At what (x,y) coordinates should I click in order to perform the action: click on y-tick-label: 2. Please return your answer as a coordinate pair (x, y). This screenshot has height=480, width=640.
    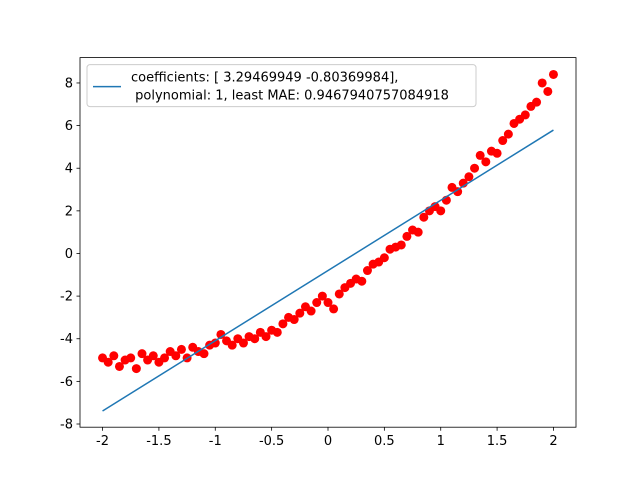
    Looking at the image, I should click on (69, 211).